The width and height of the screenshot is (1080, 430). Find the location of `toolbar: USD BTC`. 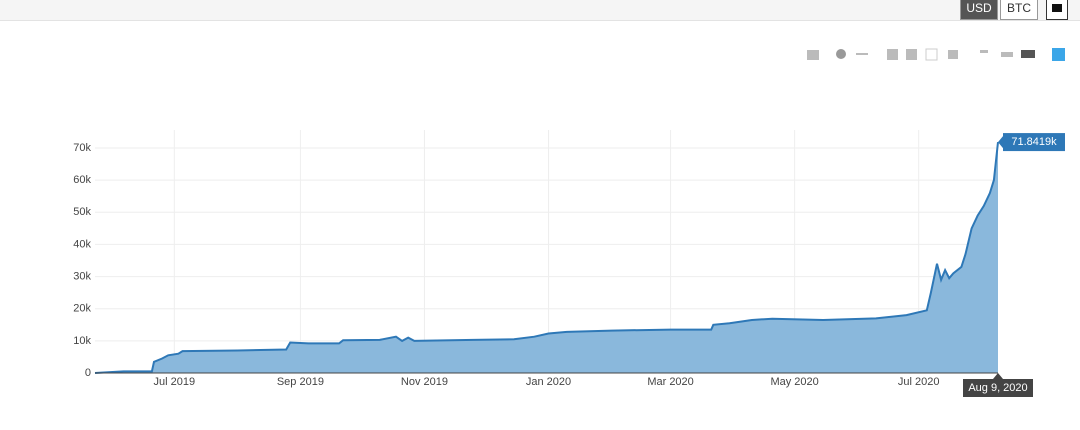

toolbar: USD BTC is located at coordinates (540, 10).